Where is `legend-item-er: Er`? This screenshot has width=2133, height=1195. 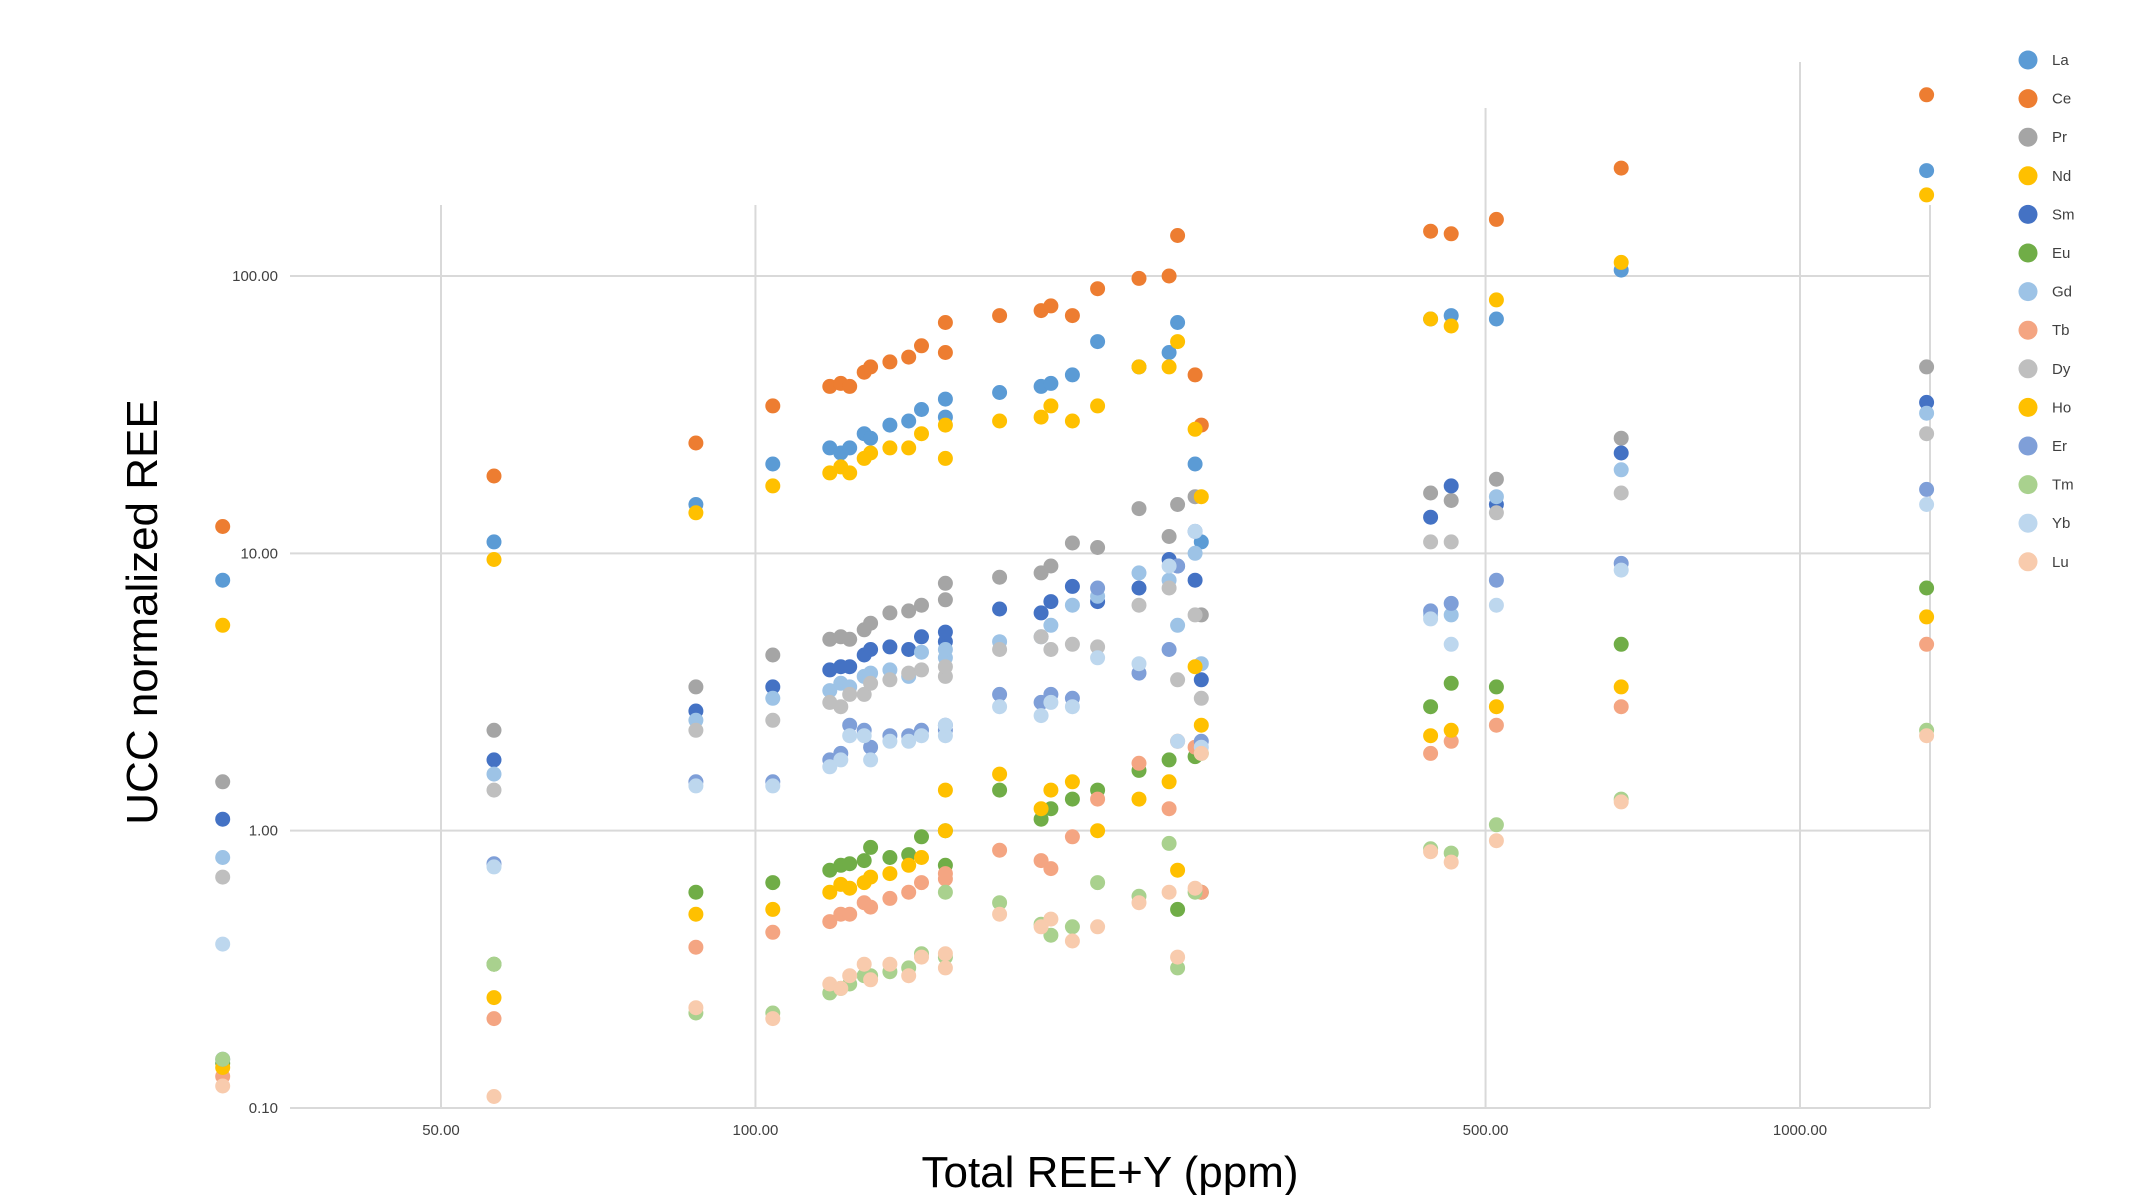 legend-item-er: Er is located at coordinates (2042, 446).